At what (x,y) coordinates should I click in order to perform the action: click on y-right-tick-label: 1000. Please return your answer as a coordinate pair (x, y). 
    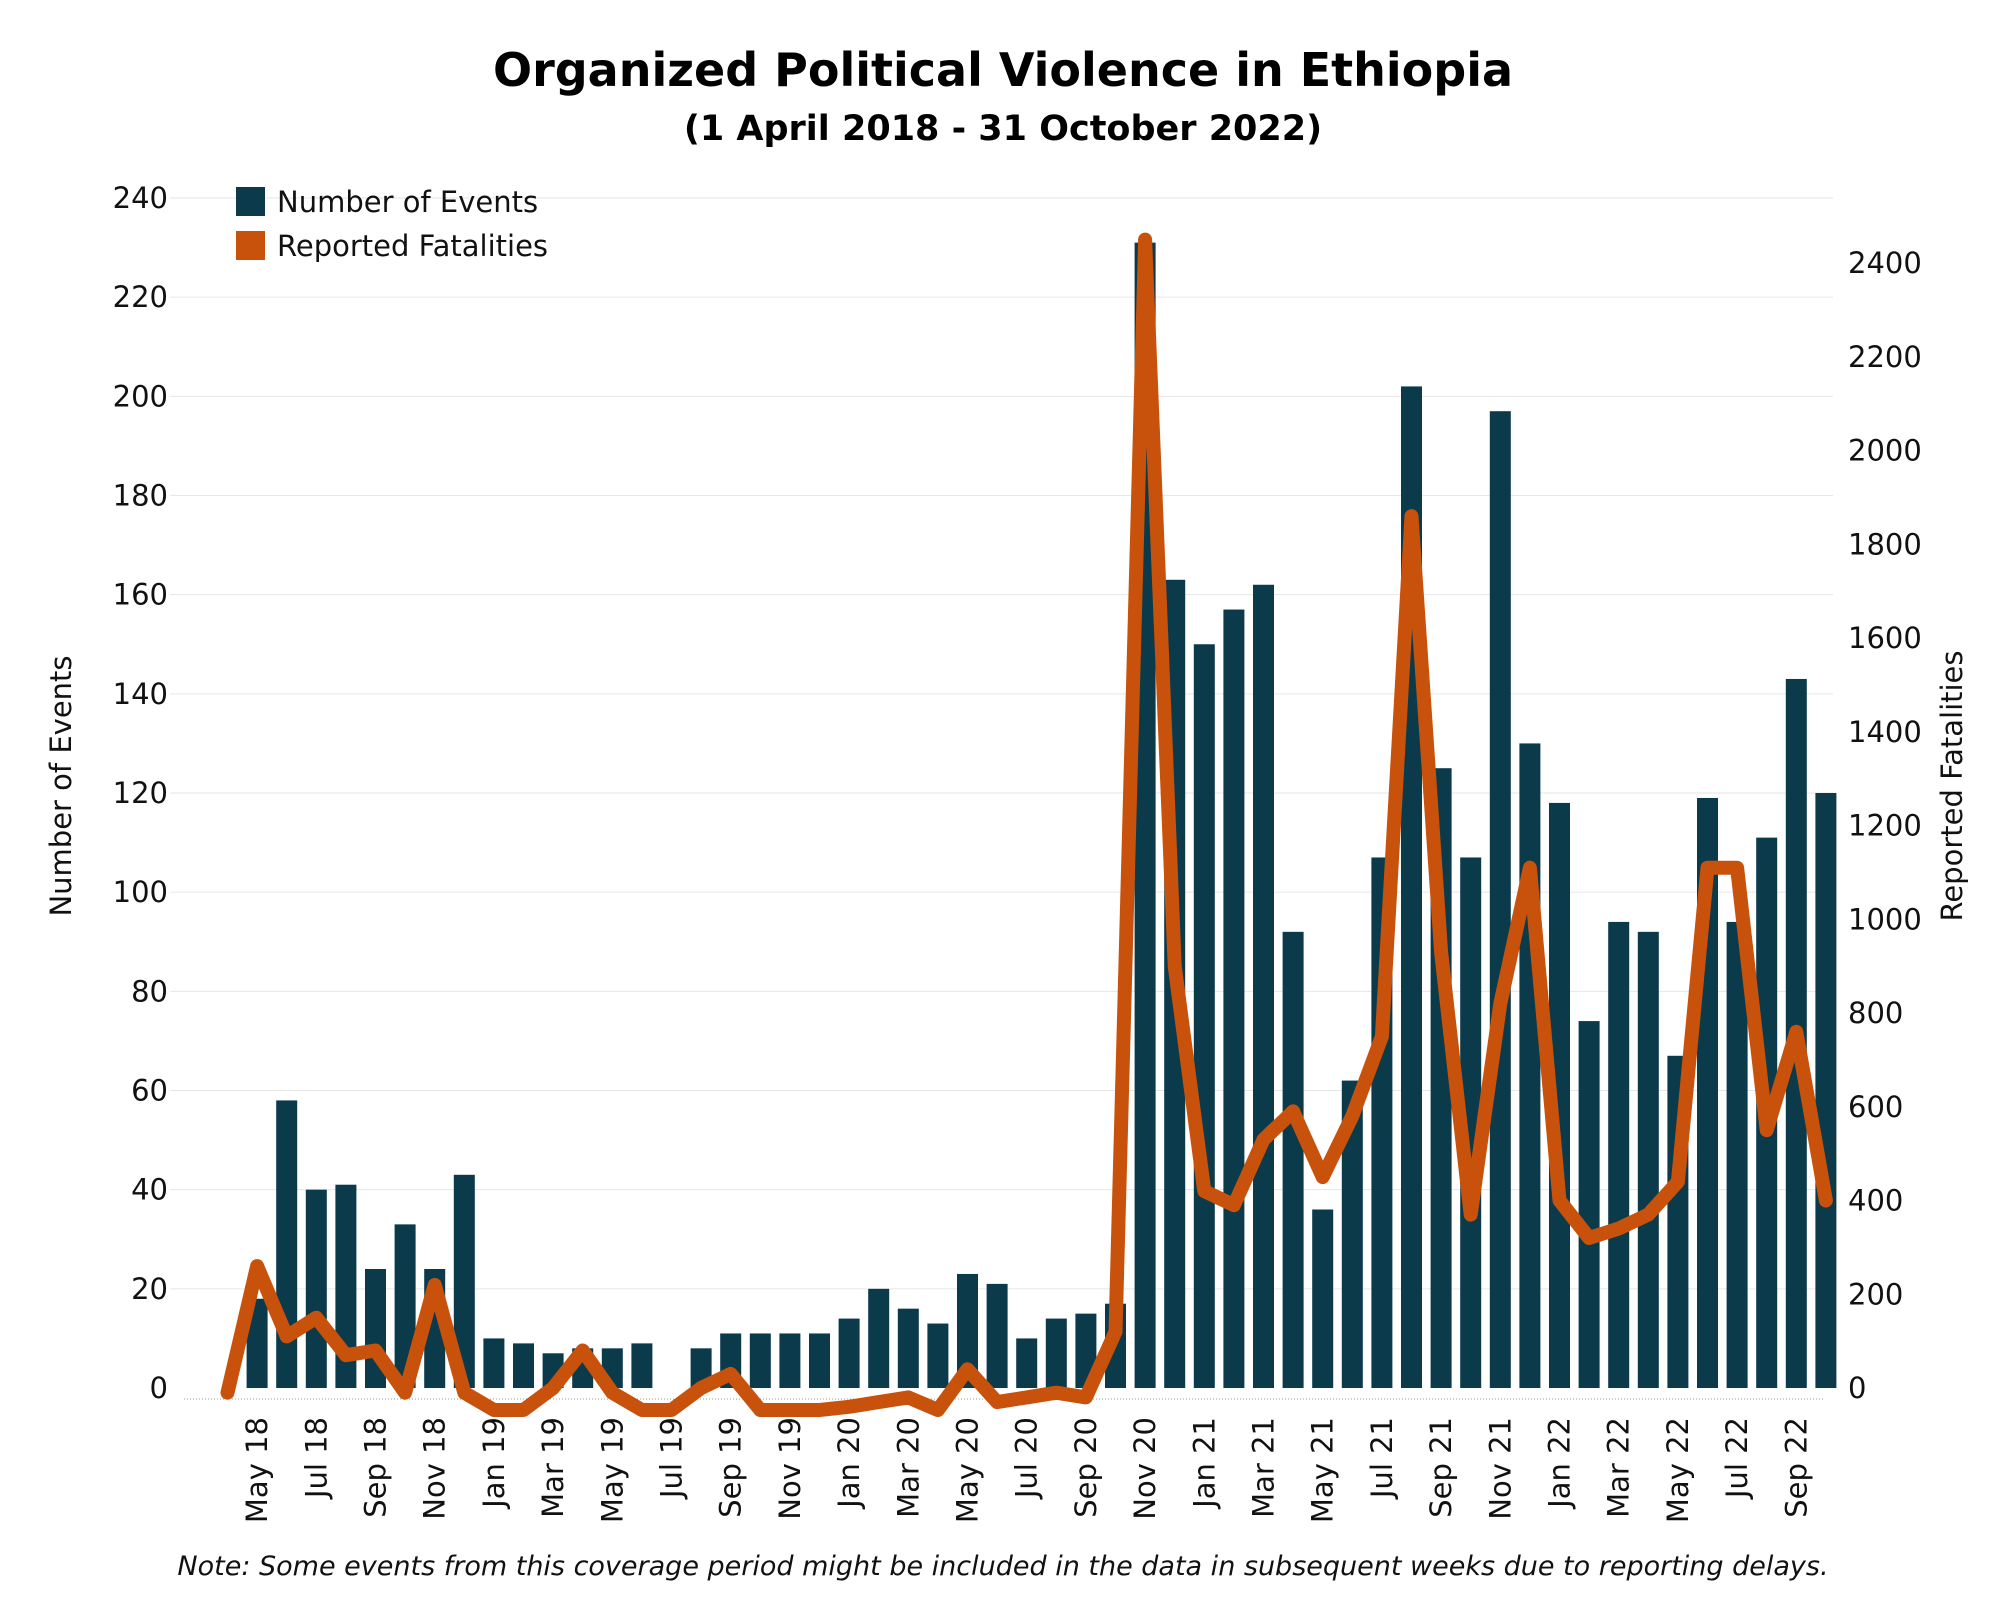
    Looking at the image, I should click on (1885, 919).